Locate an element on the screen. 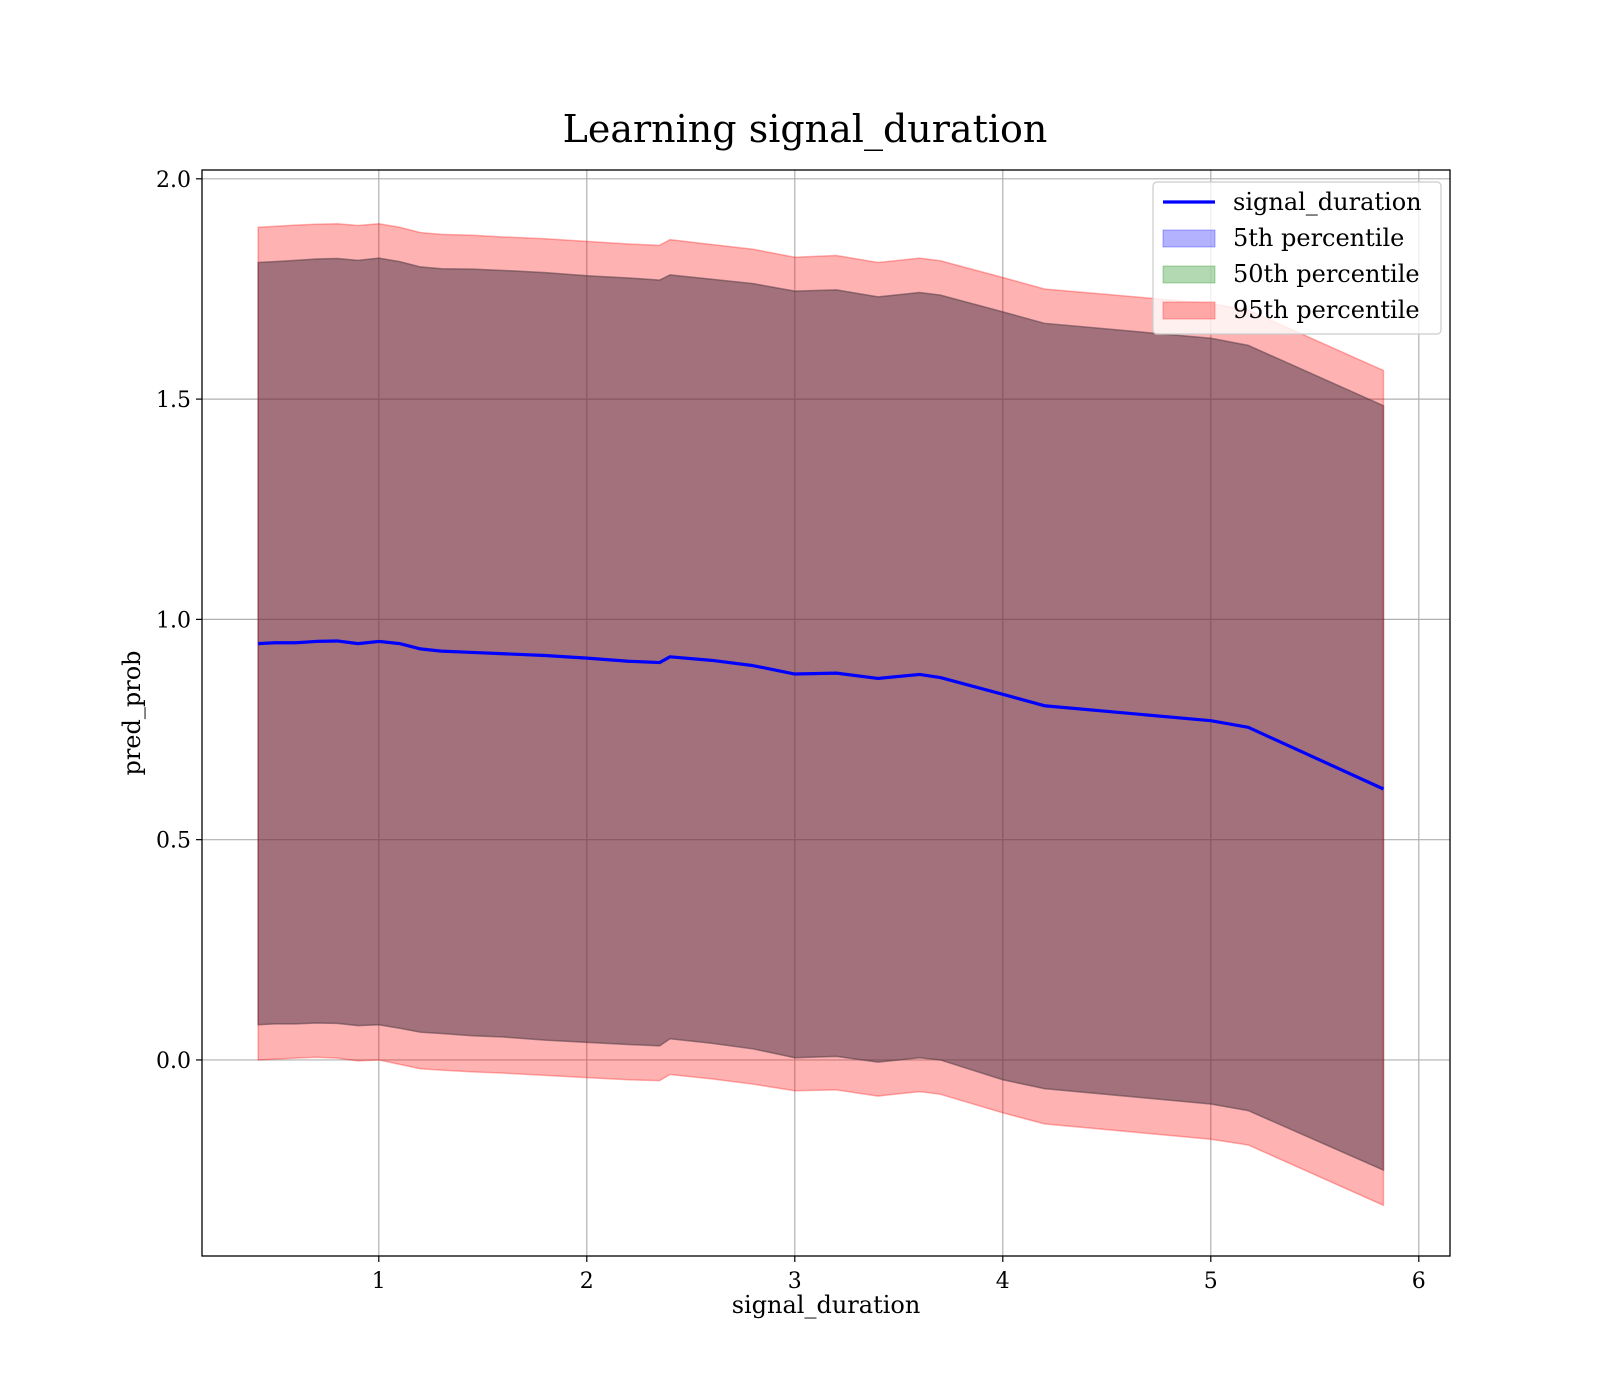 Image resolution: width=1600 pixels, height=1400 pixels. x-tick-label: 1 is located at coordinates (379, 1281).